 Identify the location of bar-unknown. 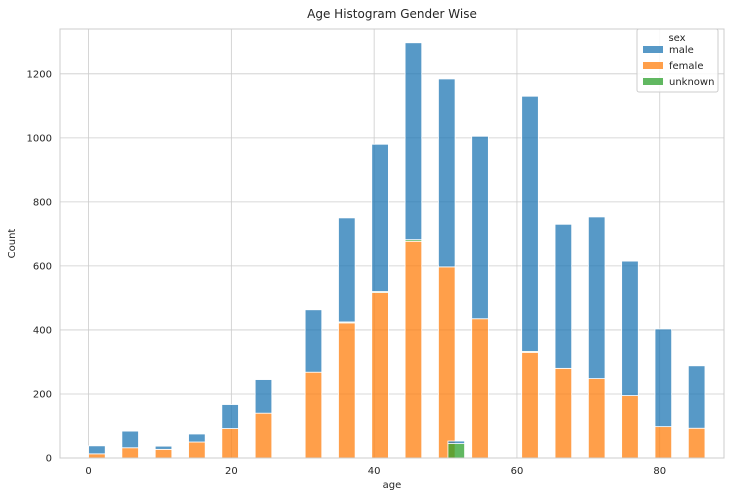
(456, 451).